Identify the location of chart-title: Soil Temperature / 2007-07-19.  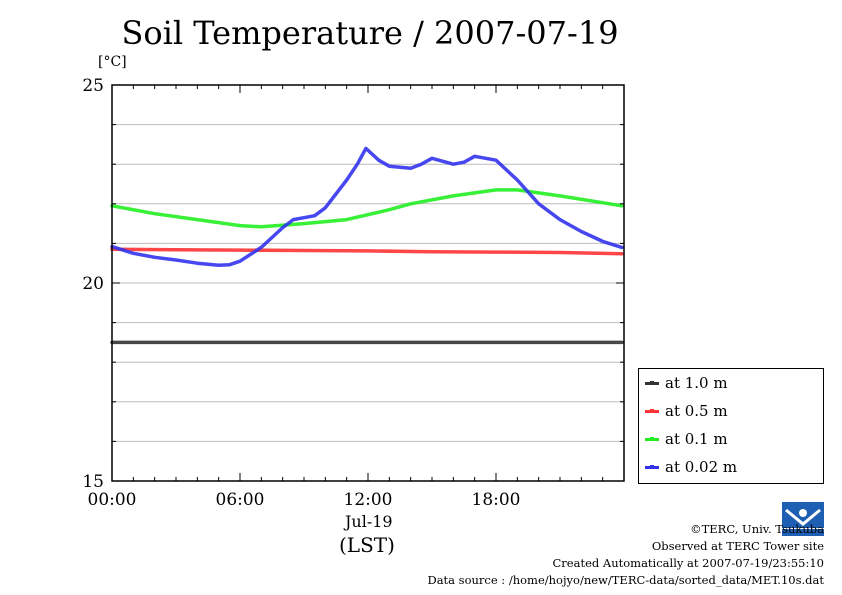
(370, 33).